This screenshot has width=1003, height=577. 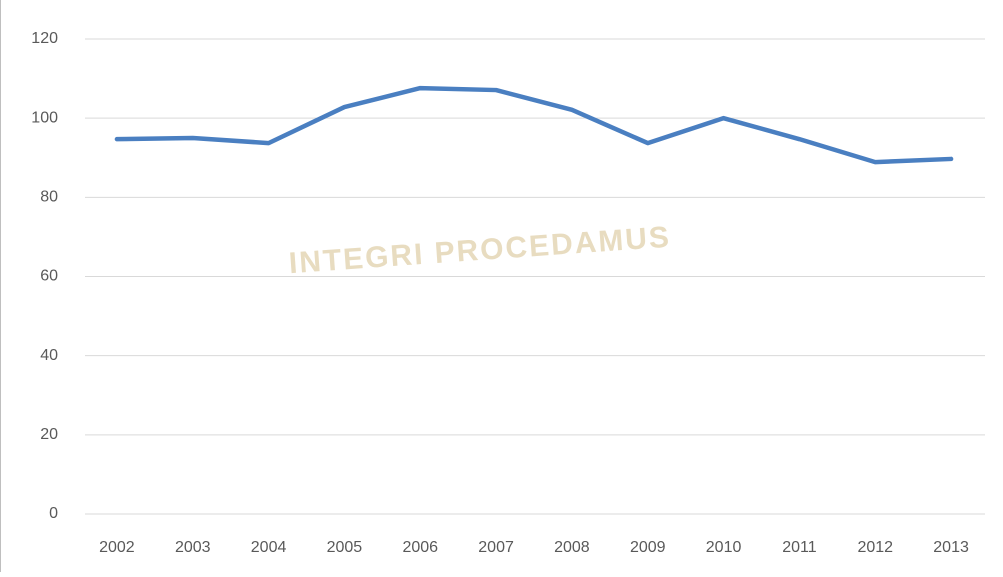 What do you see at coordinates (44, 38) in the screenshot?
I see `y-tick-label: 120` at bounding box center [44, 38].